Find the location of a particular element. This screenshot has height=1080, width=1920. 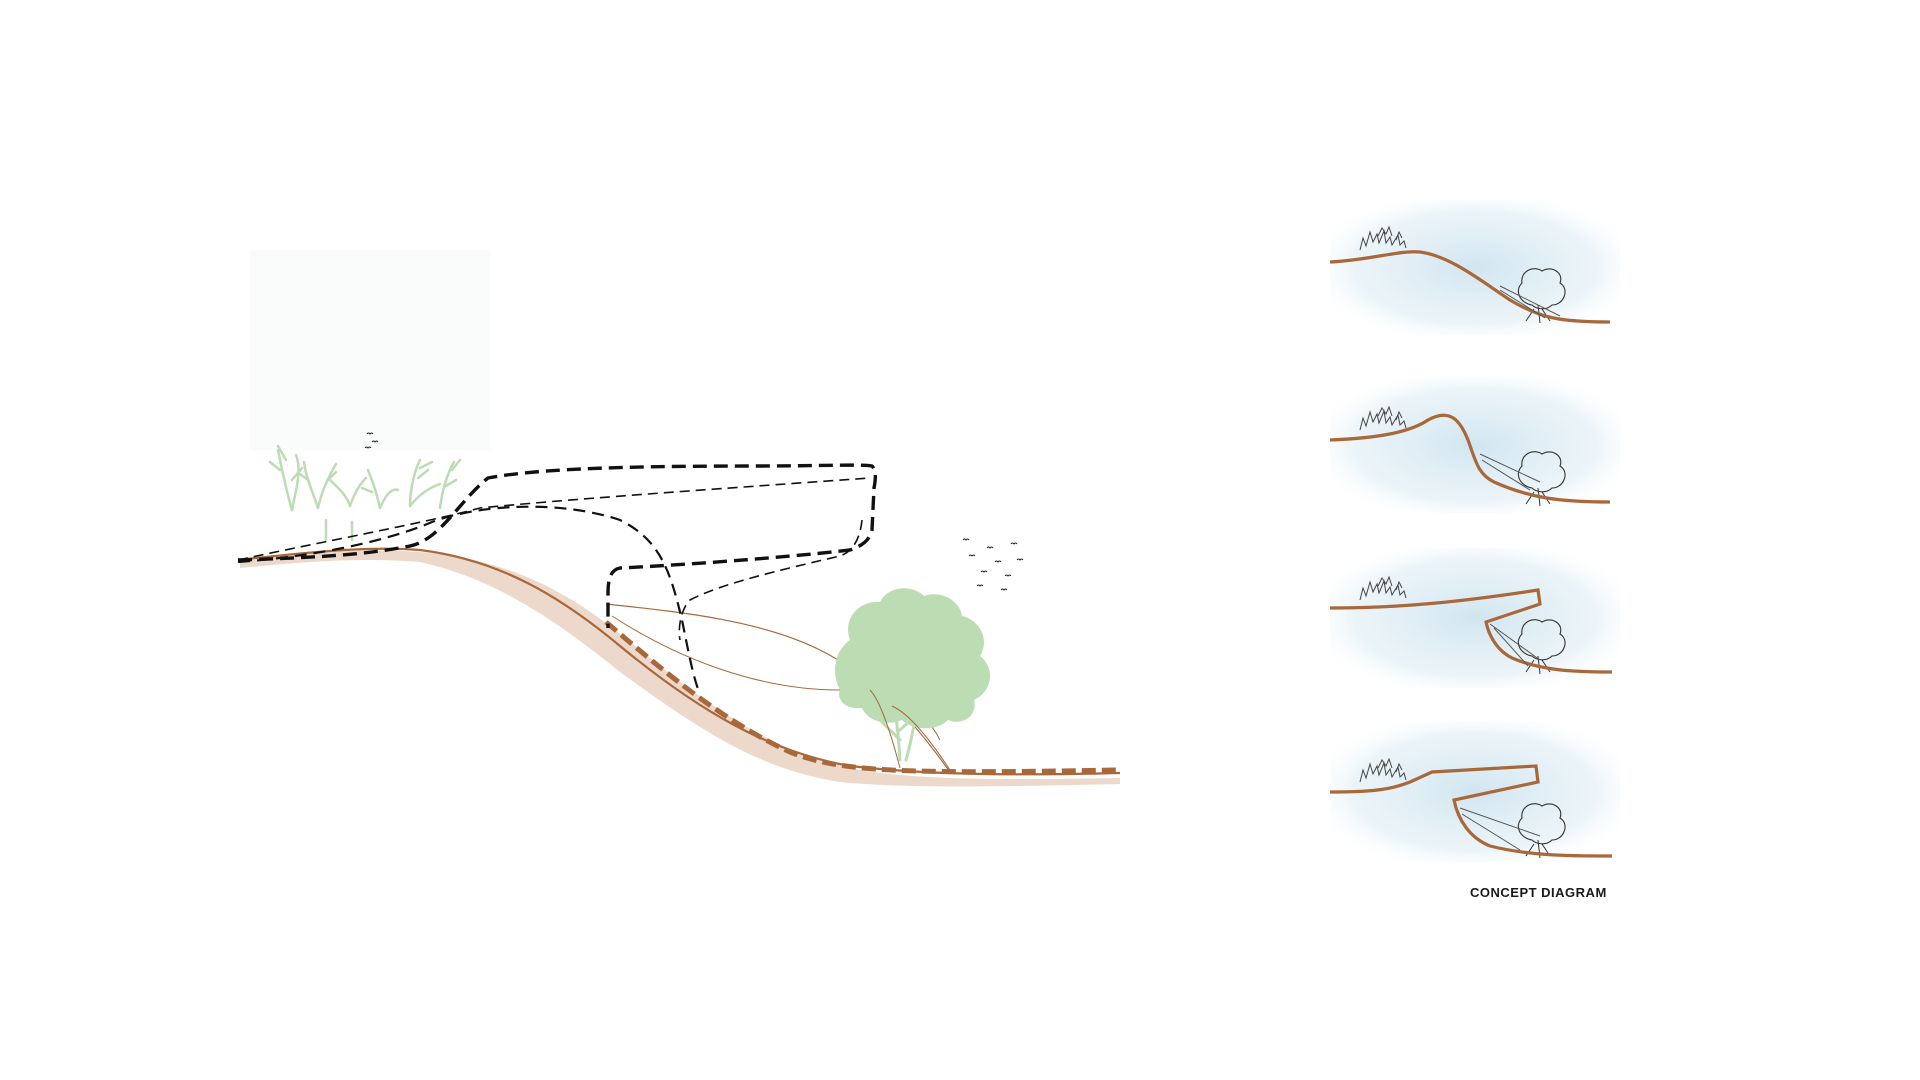

faint-background-wash is located at coordinates (370, 350).